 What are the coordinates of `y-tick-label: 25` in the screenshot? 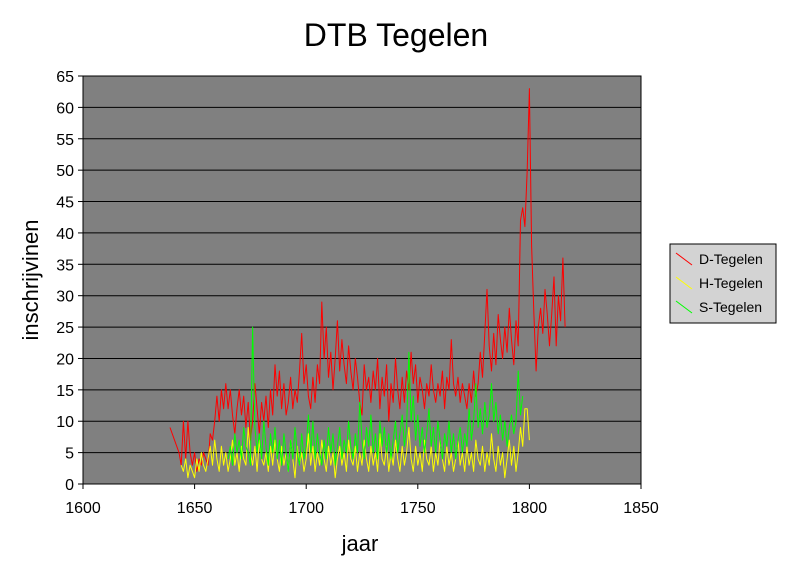 It's located at (65, 328).